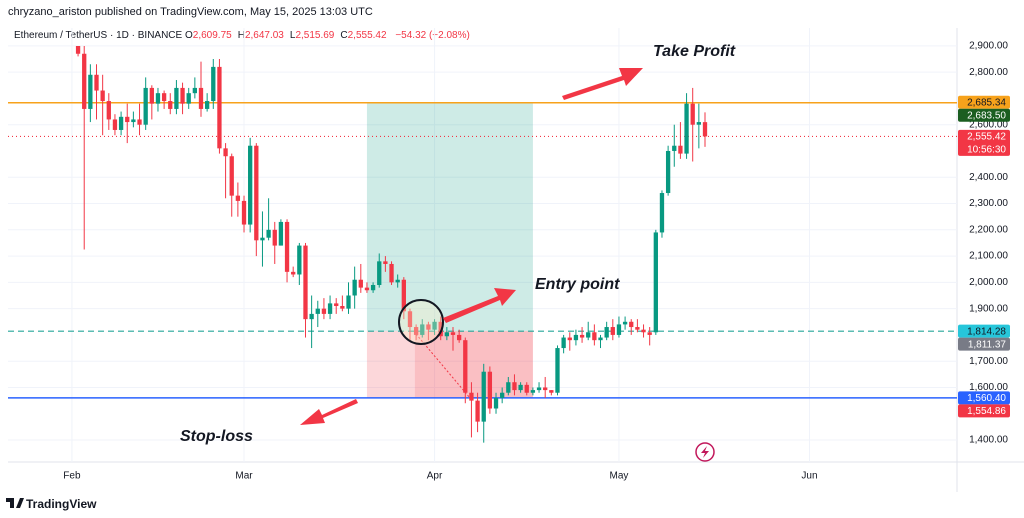 This screenshot has width=1024, height=518. I want to click on ohlc-key: O, so click(188, 35).